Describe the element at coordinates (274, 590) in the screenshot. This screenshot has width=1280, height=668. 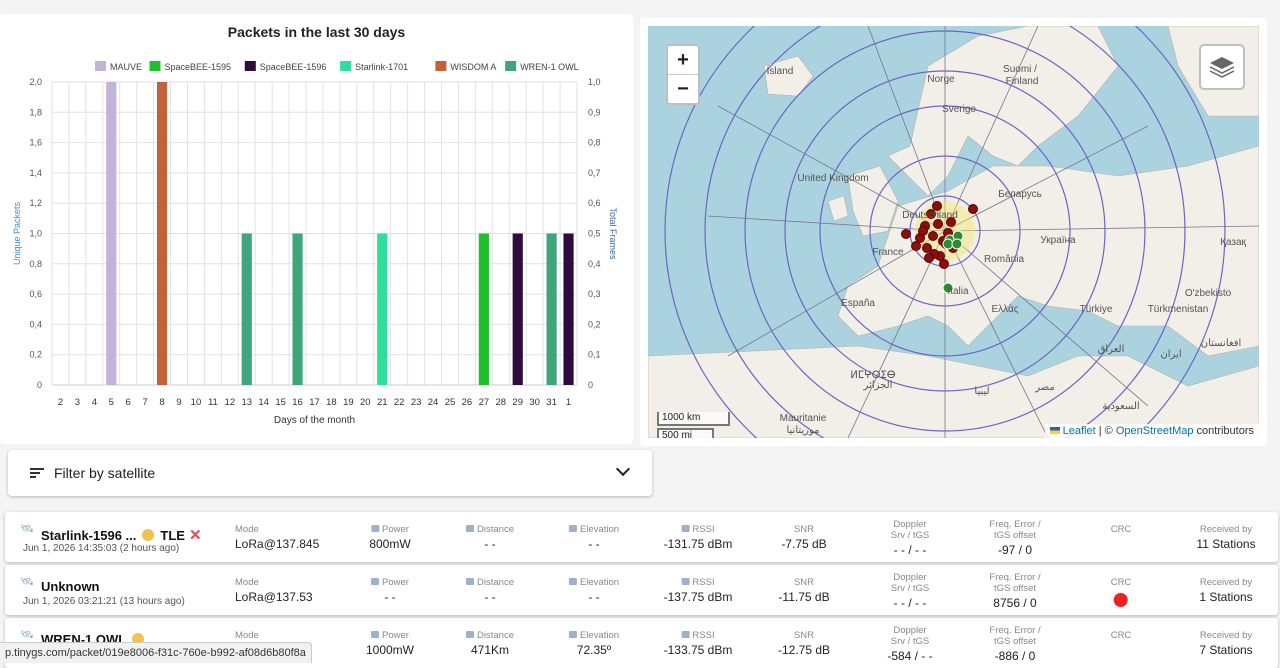
I see `col-mode: Mode LoRa@137.53` at that location.